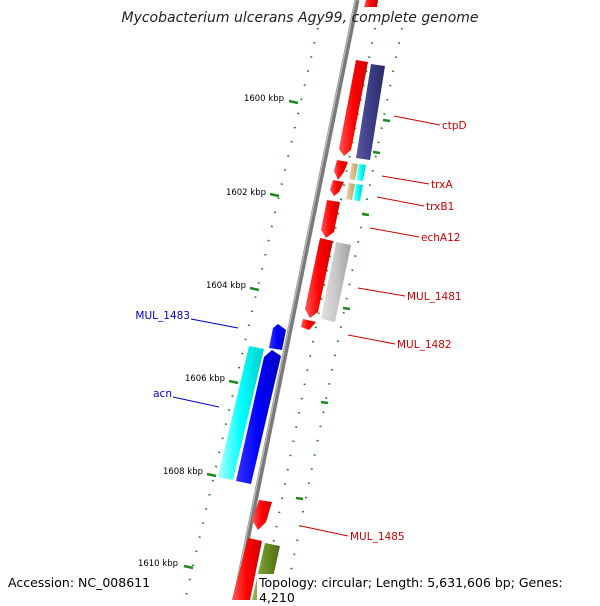  What do you see at coordinates (434, 297) in the screenshot?
I see `gene-label-MUL1481: MUL_1481` at bounding box center [434, 297].